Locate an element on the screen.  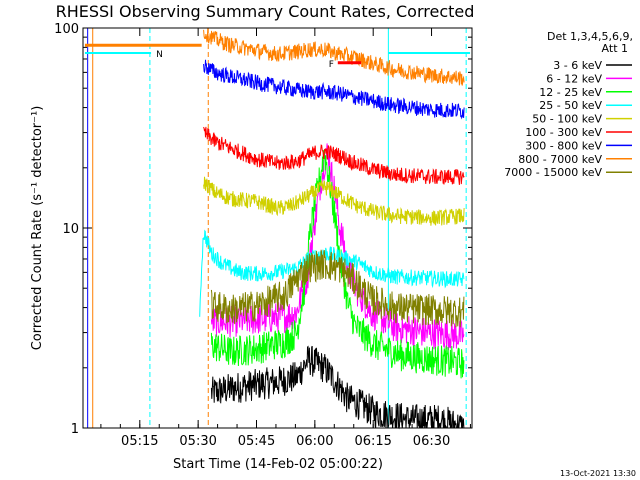
legend-label-7: 800 - 7000 keV is located at coordinates (560, 159).